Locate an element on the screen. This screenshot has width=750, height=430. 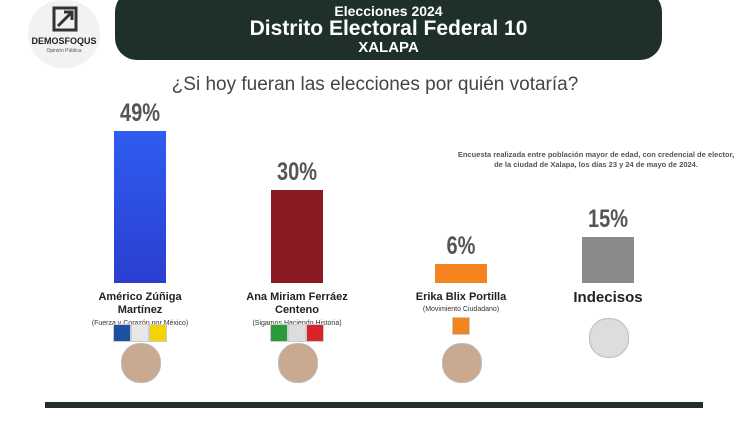
category-label: Erika Blix Portilla is located at coordinates (461, 297).